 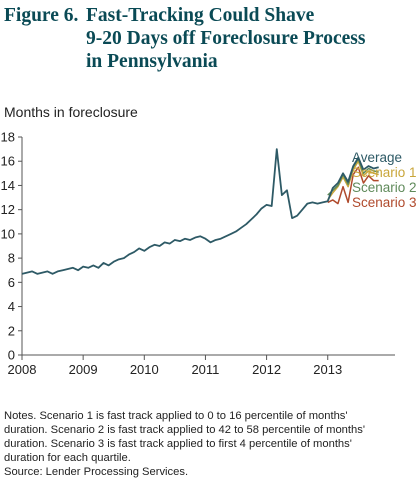 What do you see at coordinates (327, 369) in the screenshot?
I see `x-tick-label: 2013` at bounding box center [327, 369].